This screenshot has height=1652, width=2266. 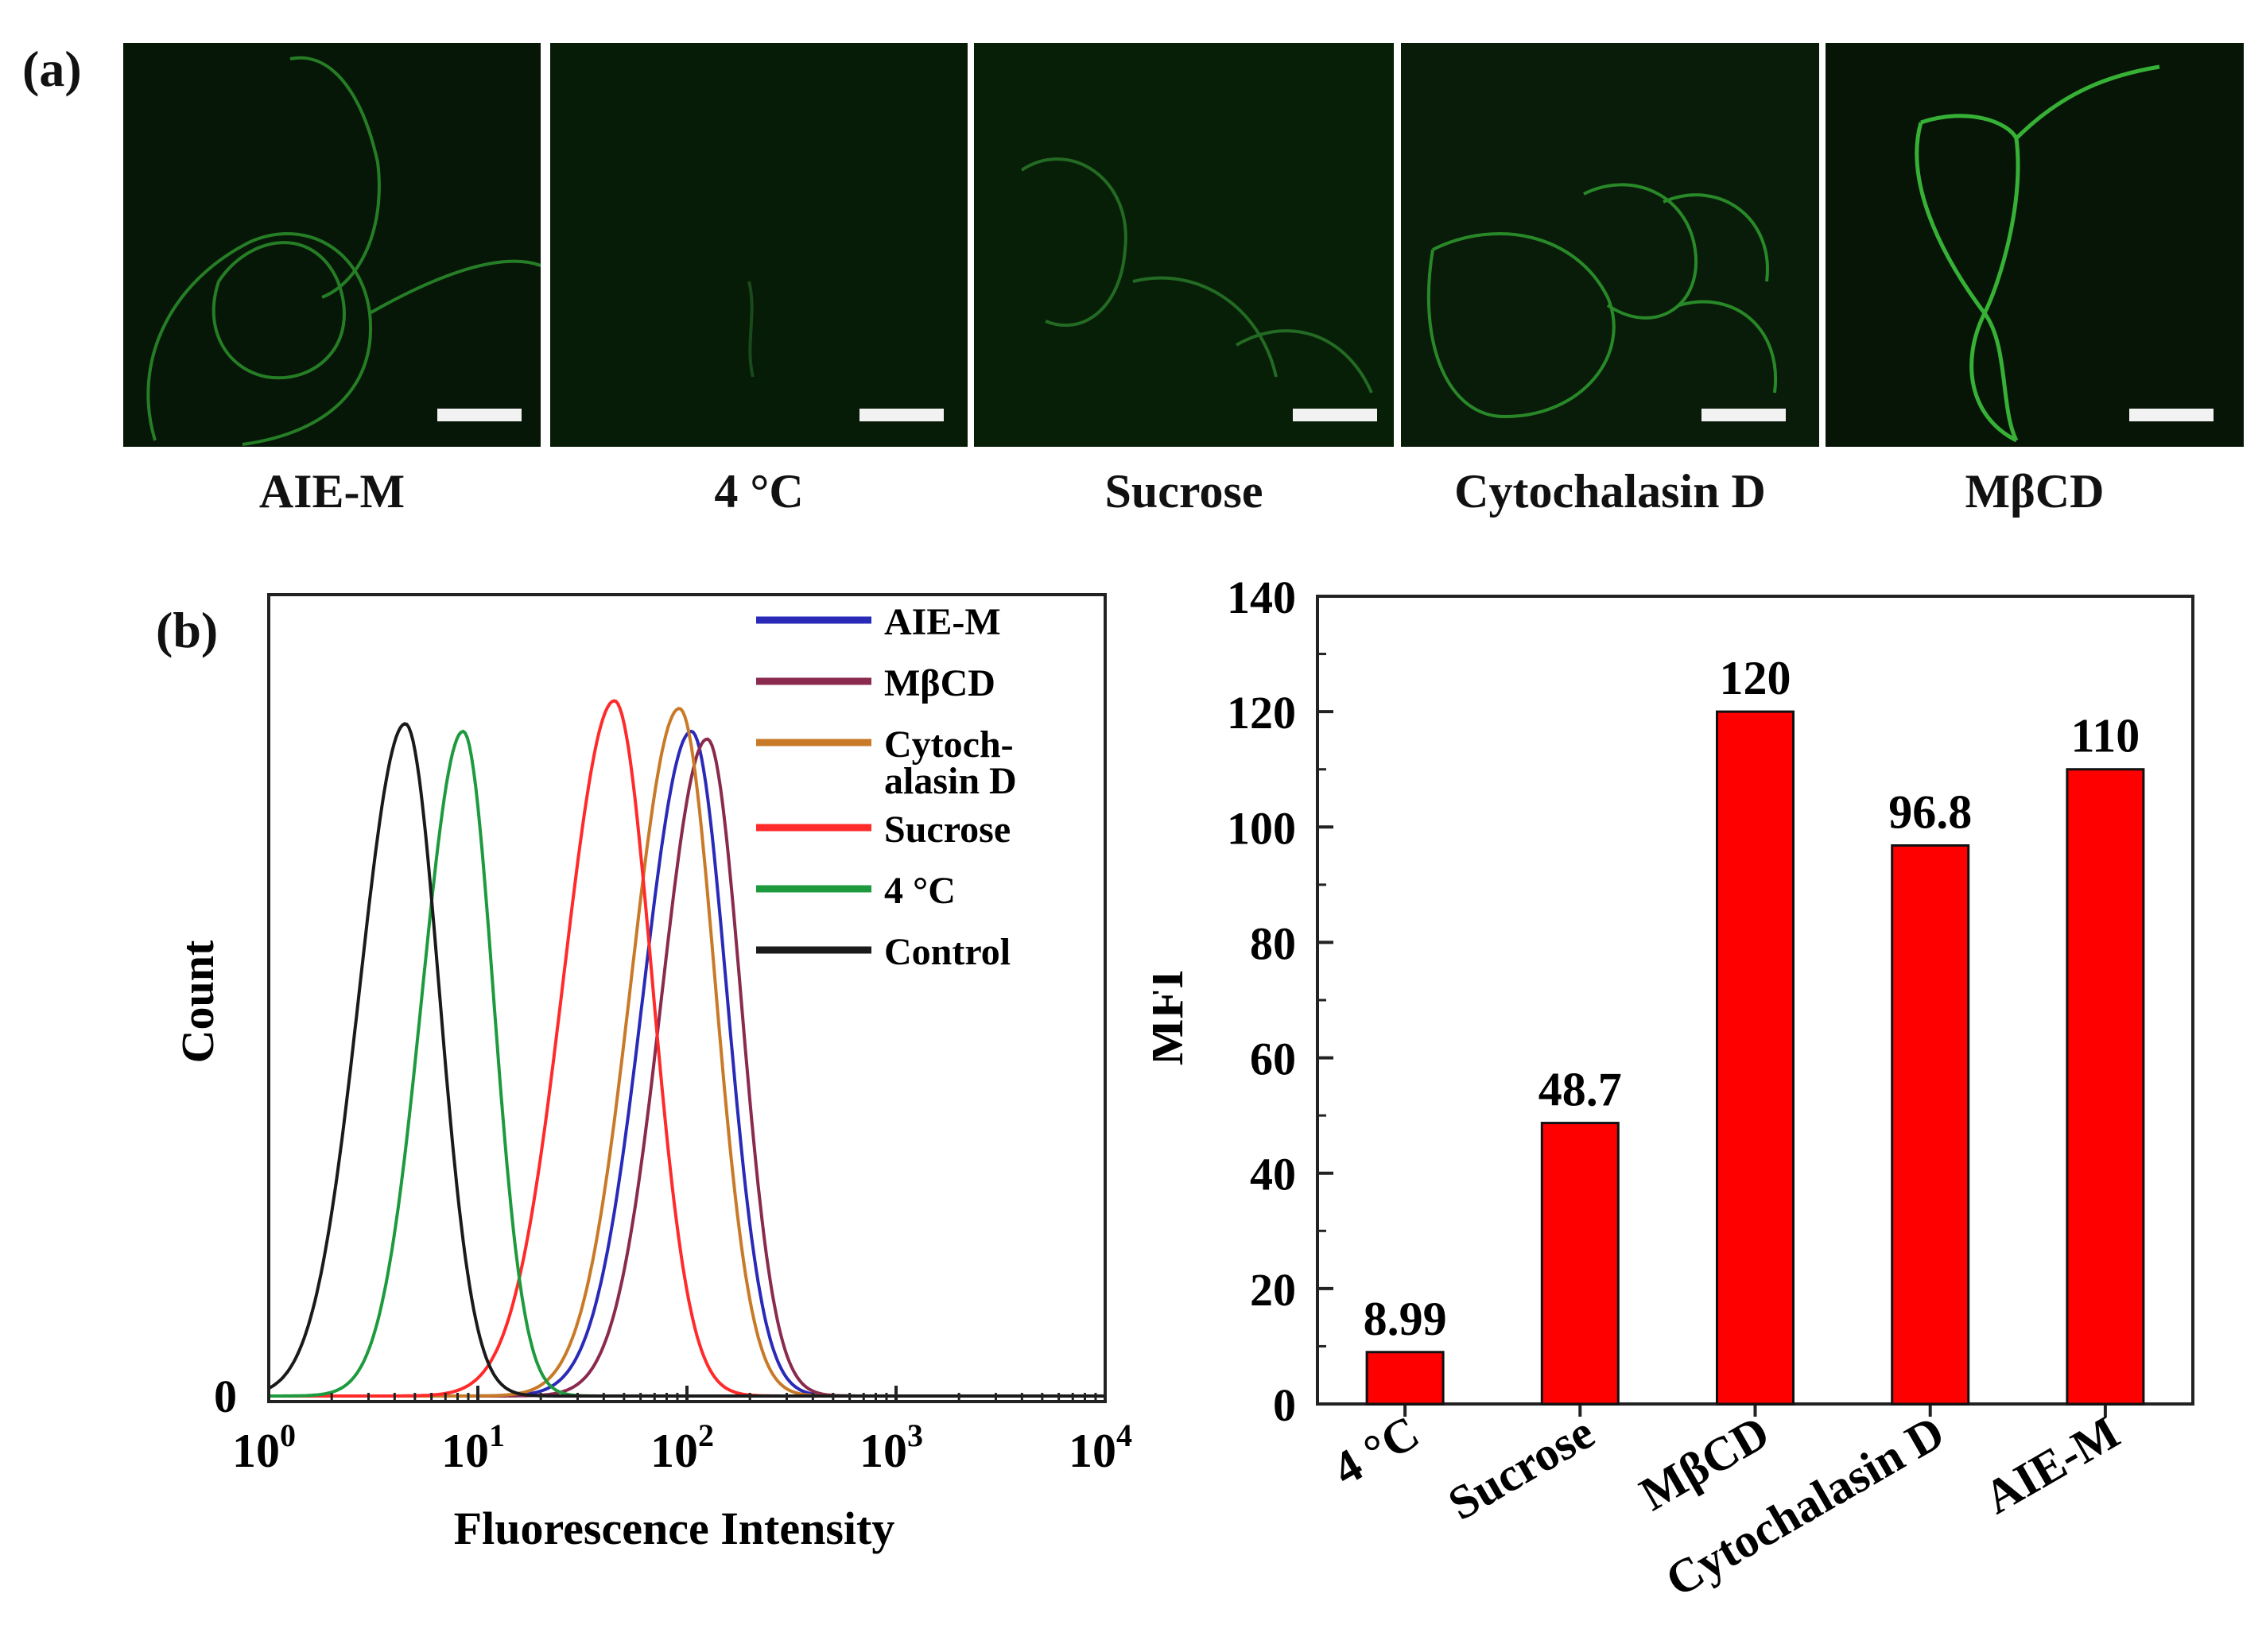 What do you see at coordinates (920, 891) in the screenshot?
I see `legend-entry: 4 °C` at bounding box center [920, 891].